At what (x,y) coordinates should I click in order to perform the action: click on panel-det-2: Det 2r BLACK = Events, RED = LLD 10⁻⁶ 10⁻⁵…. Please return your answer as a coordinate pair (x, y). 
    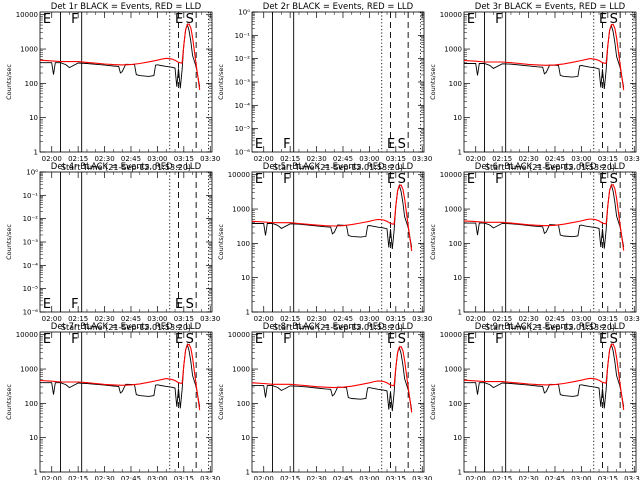
    Looking at the image, I should click on (324, 87).